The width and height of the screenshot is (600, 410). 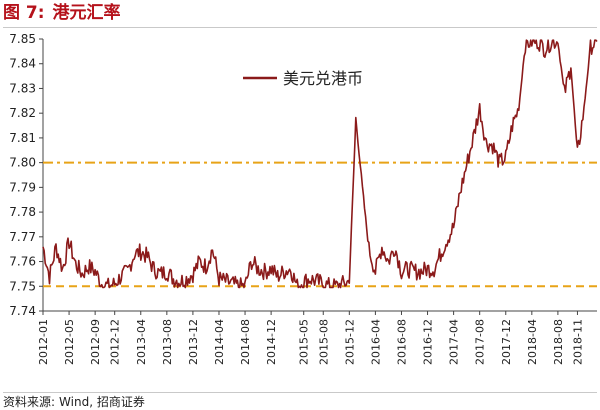 I want to click on source-prefix: 资料来源:, so click(x=29, y=402).